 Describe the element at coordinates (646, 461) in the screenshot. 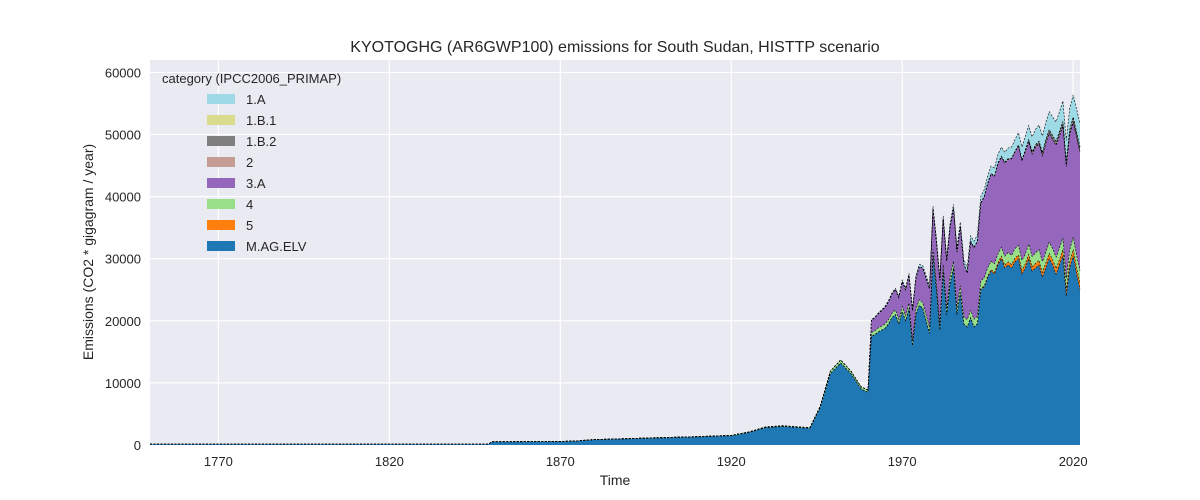

I see `x-axis-ticks: 1770 1820 1870 1920 1970 2020` at that location.